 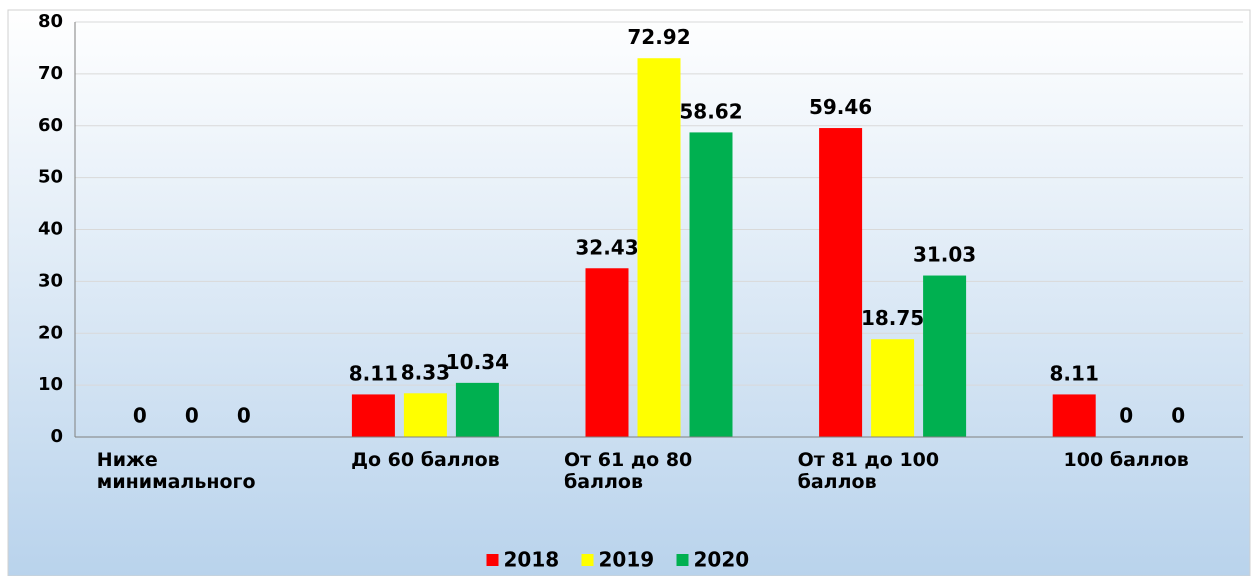 I want to click on legend-label: 2019, so click(x=627, y=560).